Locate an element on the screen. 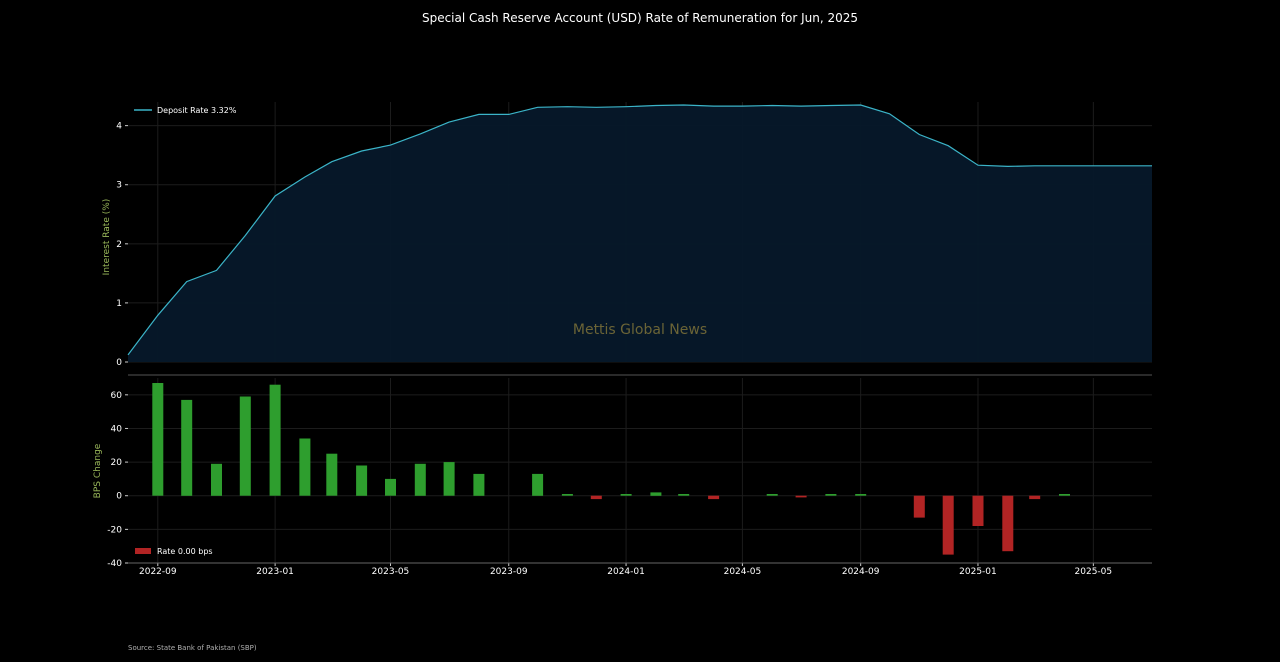 This screenshot has width=1280, height=662. x-tick-label: 2025-01 is located at coordinates (978, 572).